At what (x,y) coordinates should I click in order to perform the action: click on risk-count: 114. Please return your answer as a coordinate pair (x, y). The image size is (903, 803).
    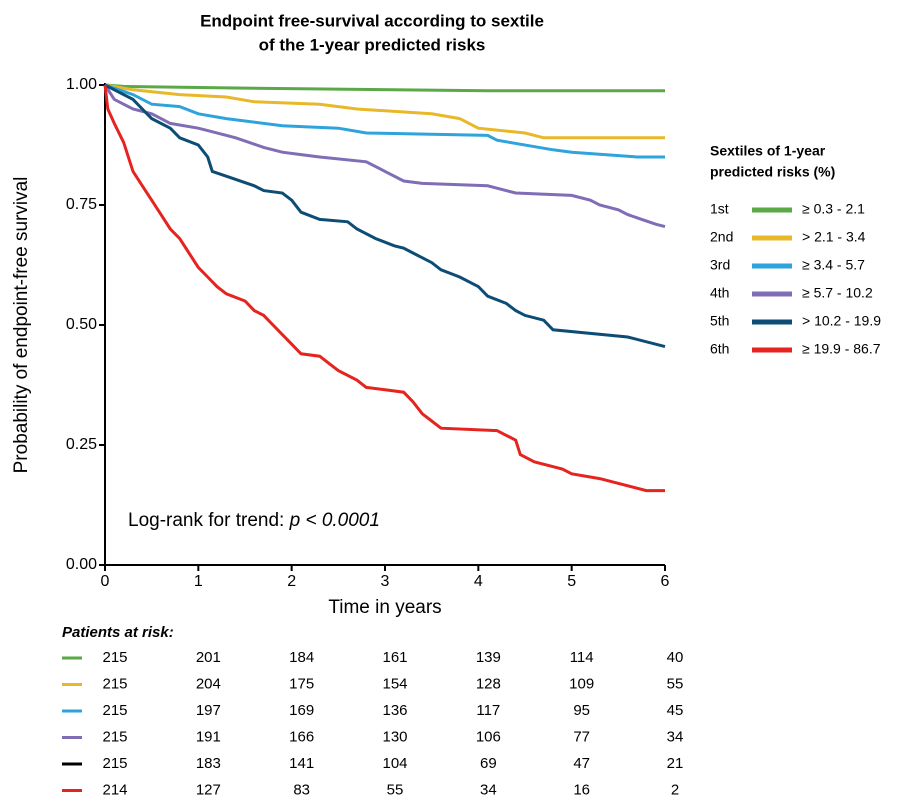
    Looking at the image, I should click on (582, 657).